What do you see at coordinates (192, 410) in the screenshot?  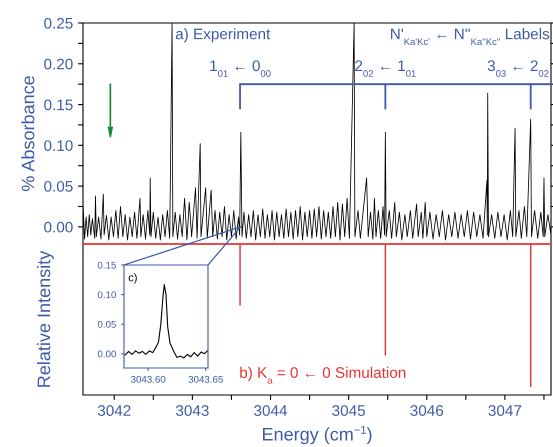 I see `x-tick-label: 3043` at bounding box center [192, 410].